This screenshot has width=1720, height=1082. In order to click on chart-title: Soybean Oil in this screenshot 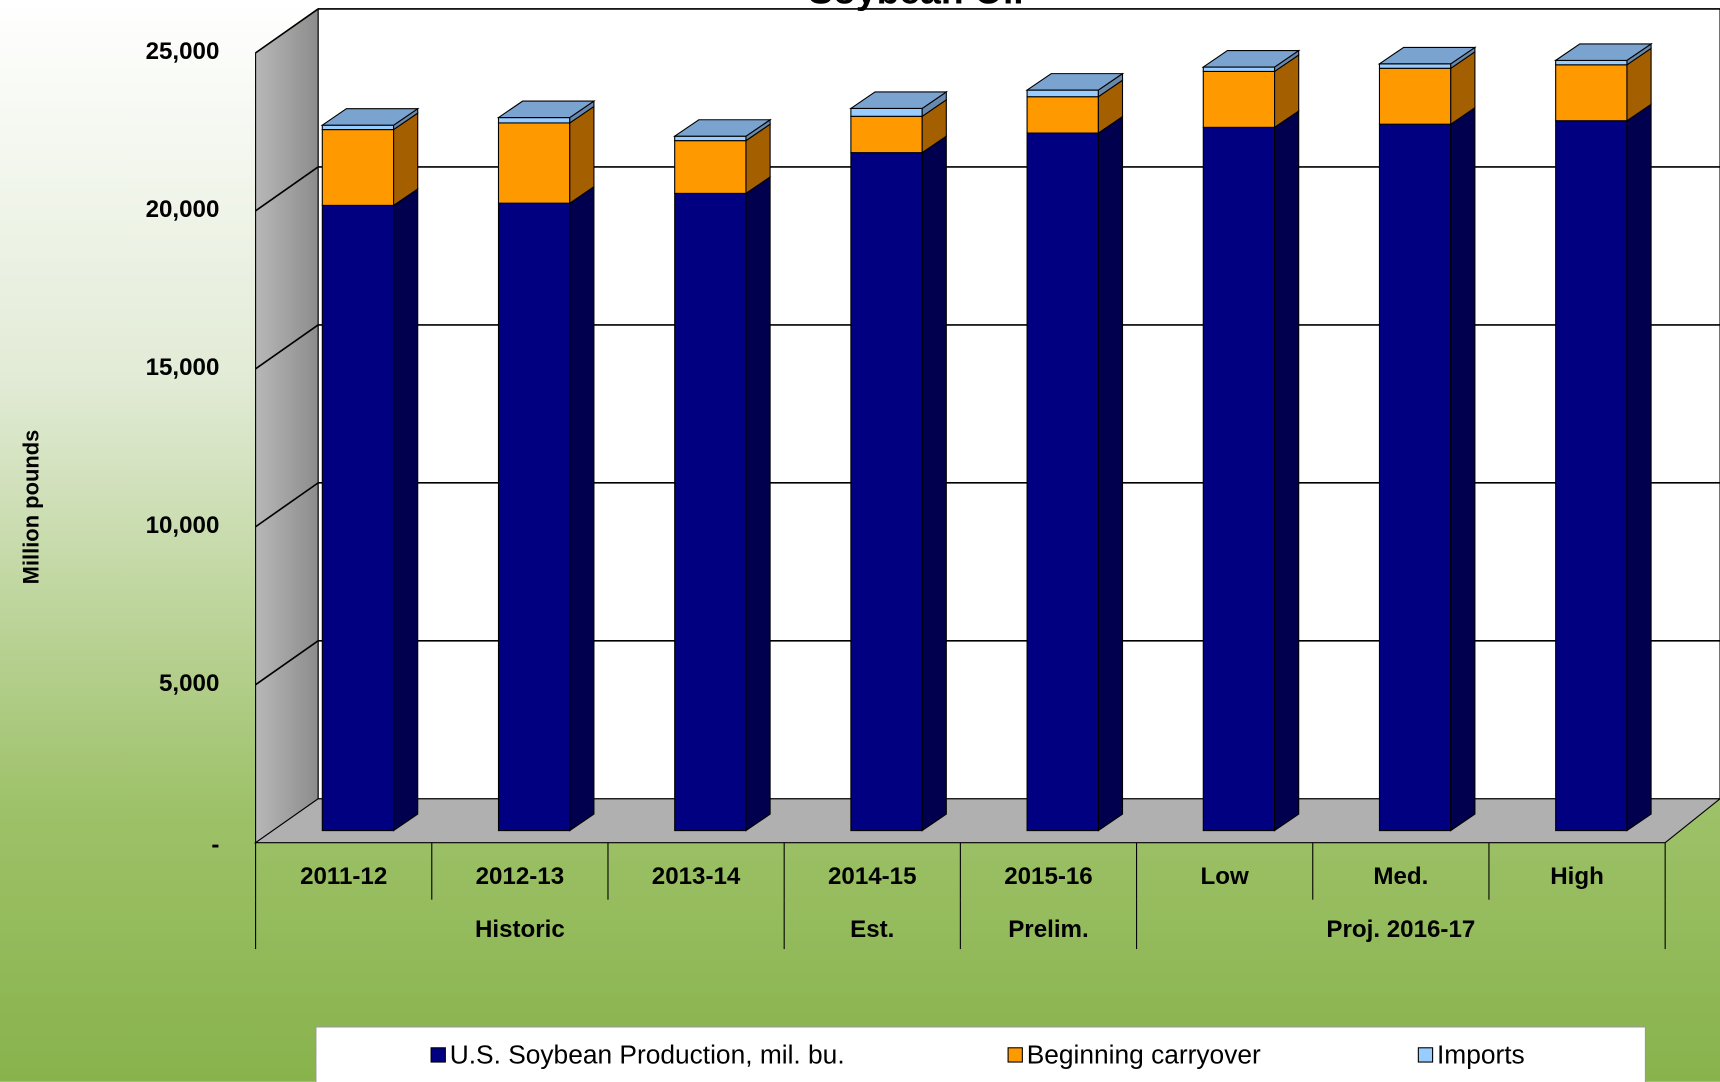, I will do `click(915, 5)`.